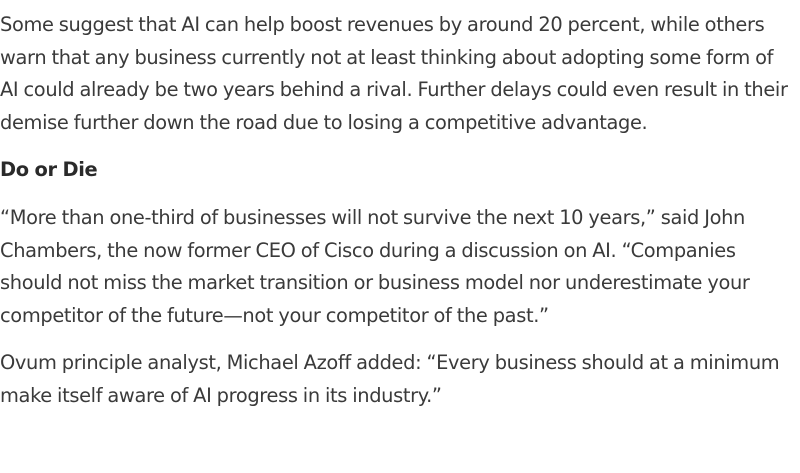 This screenshot has width=800, height=473. Describe the element at coordinates (49, 170) in the screenshot. I see `section-heading: Do or Die` at that location.